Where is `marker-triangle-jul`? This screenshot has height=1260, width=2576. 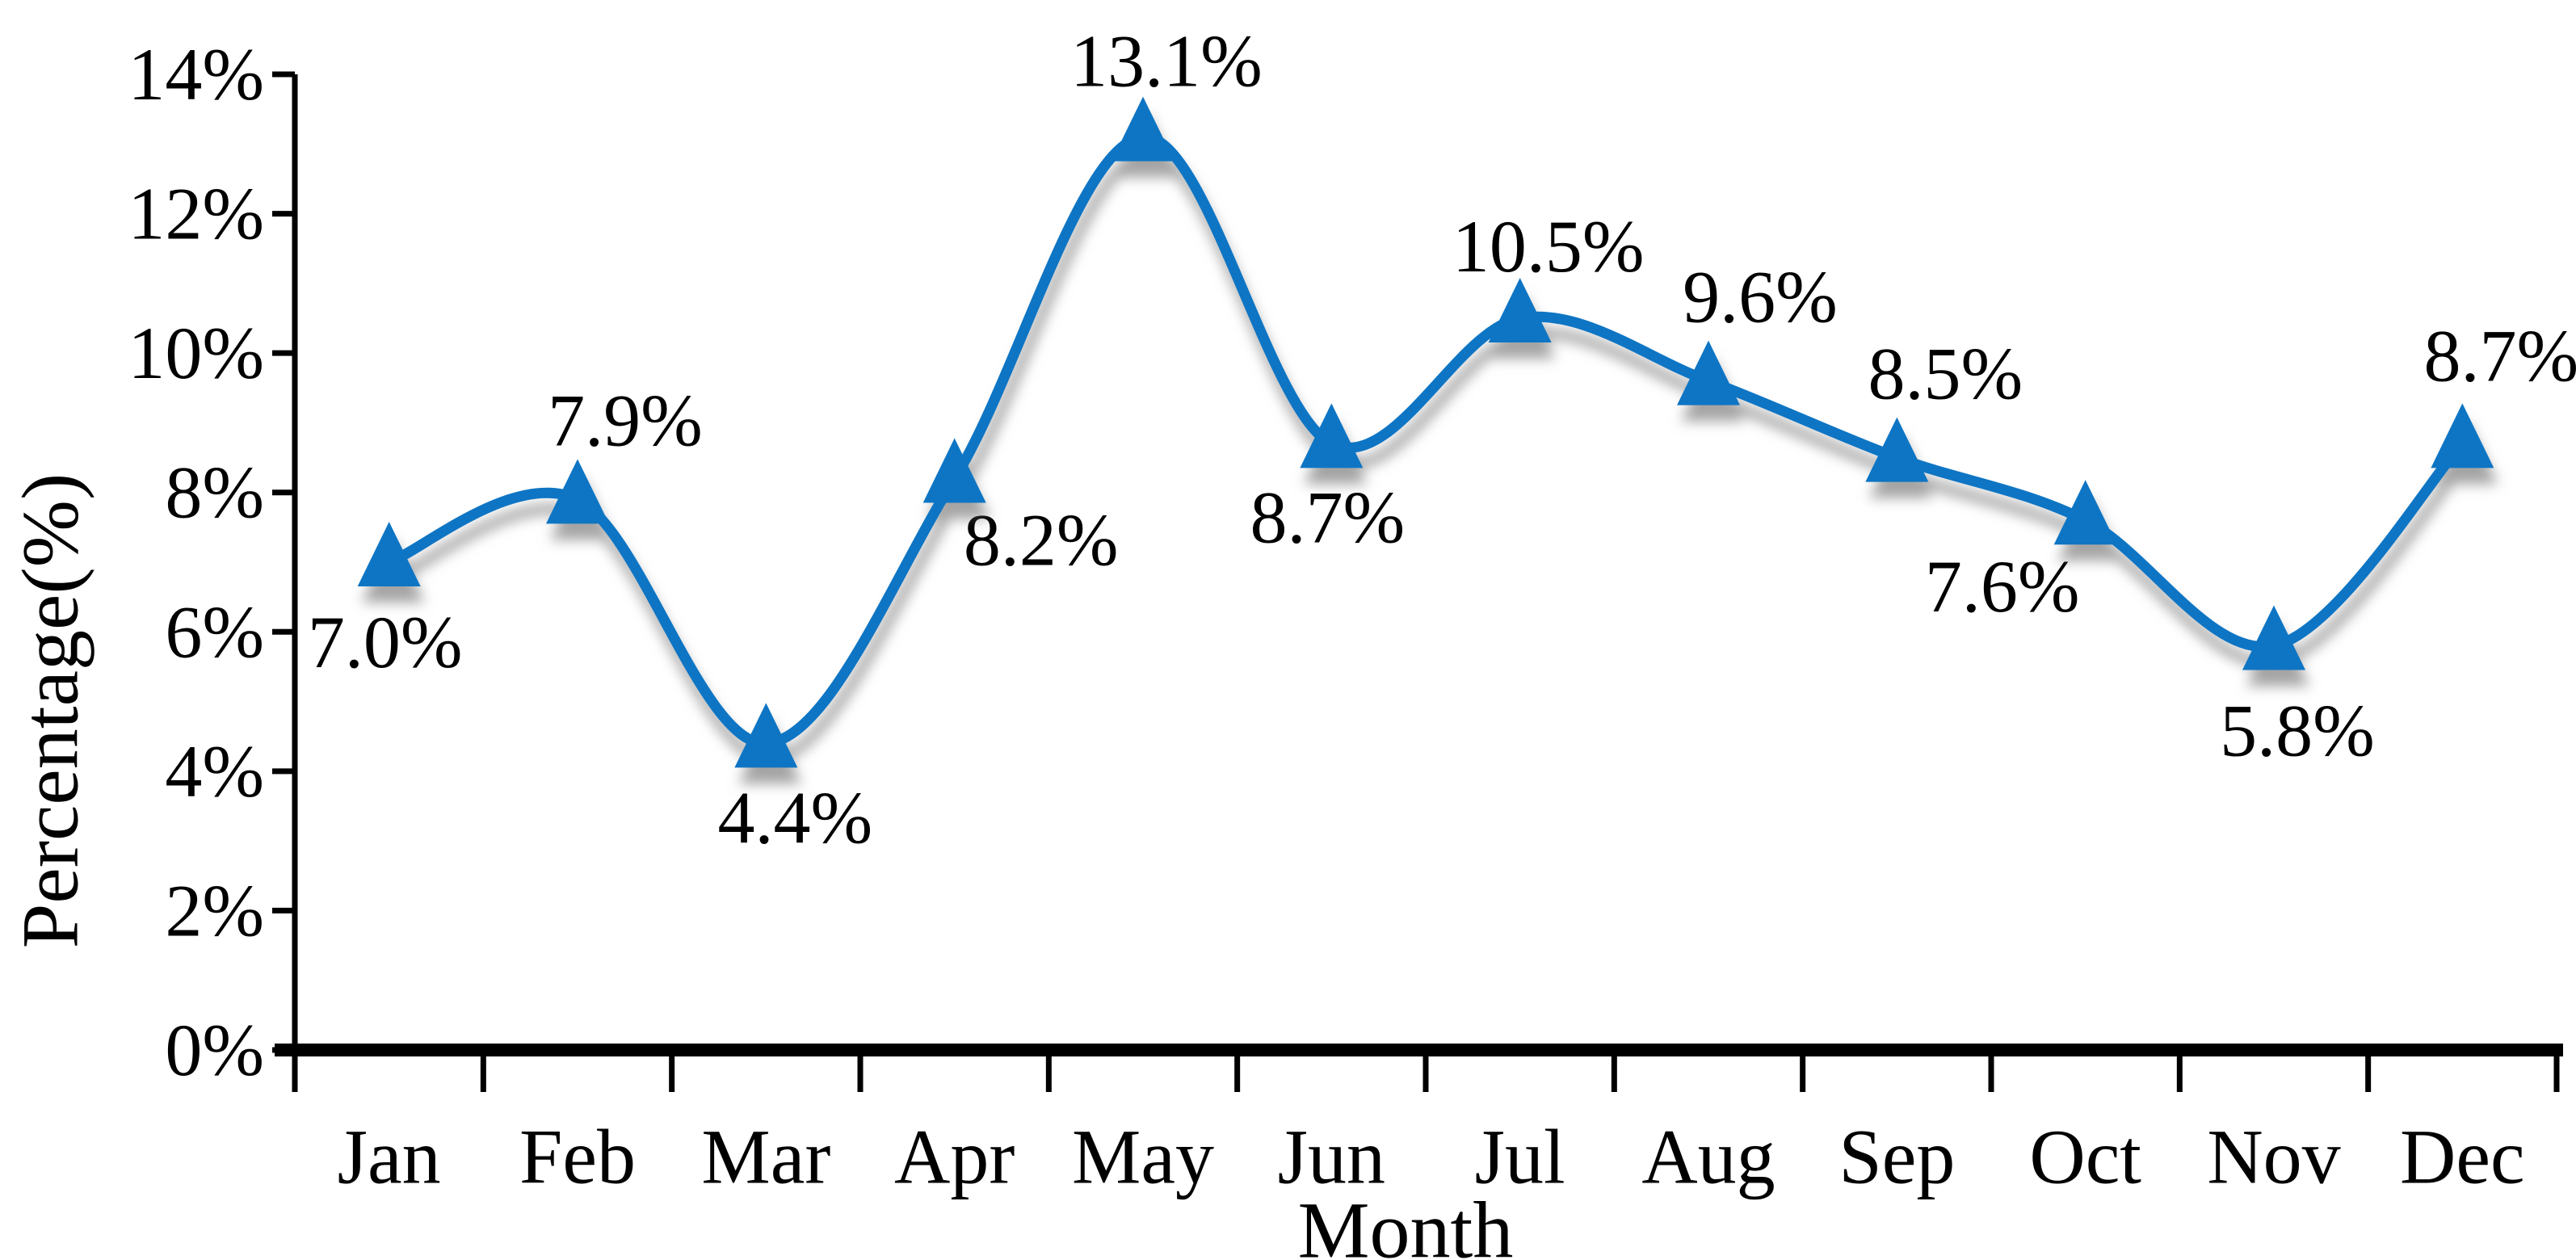
marker-triangle-jul is located at coordinates (1520, 310).